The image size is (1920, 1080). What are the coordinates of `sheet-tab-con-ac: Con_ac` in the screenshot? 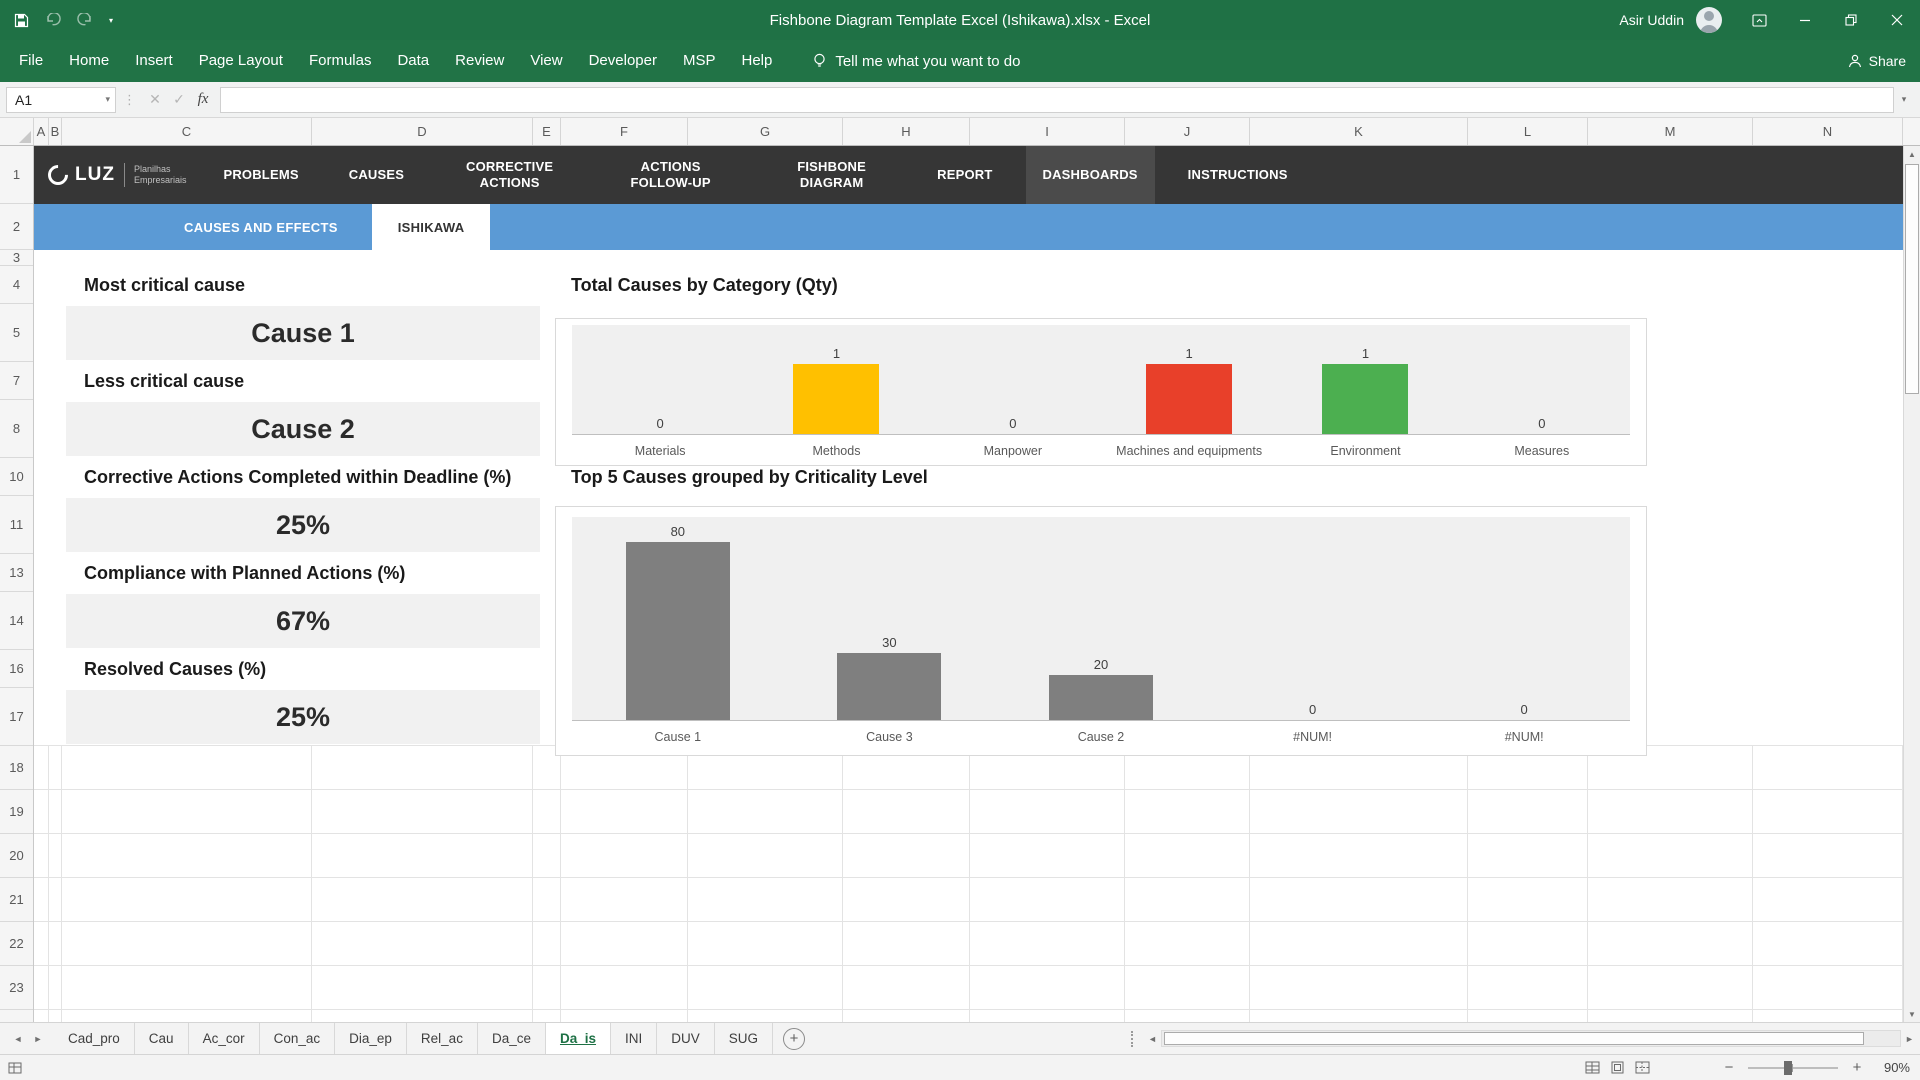 It's located at (298, 1038).